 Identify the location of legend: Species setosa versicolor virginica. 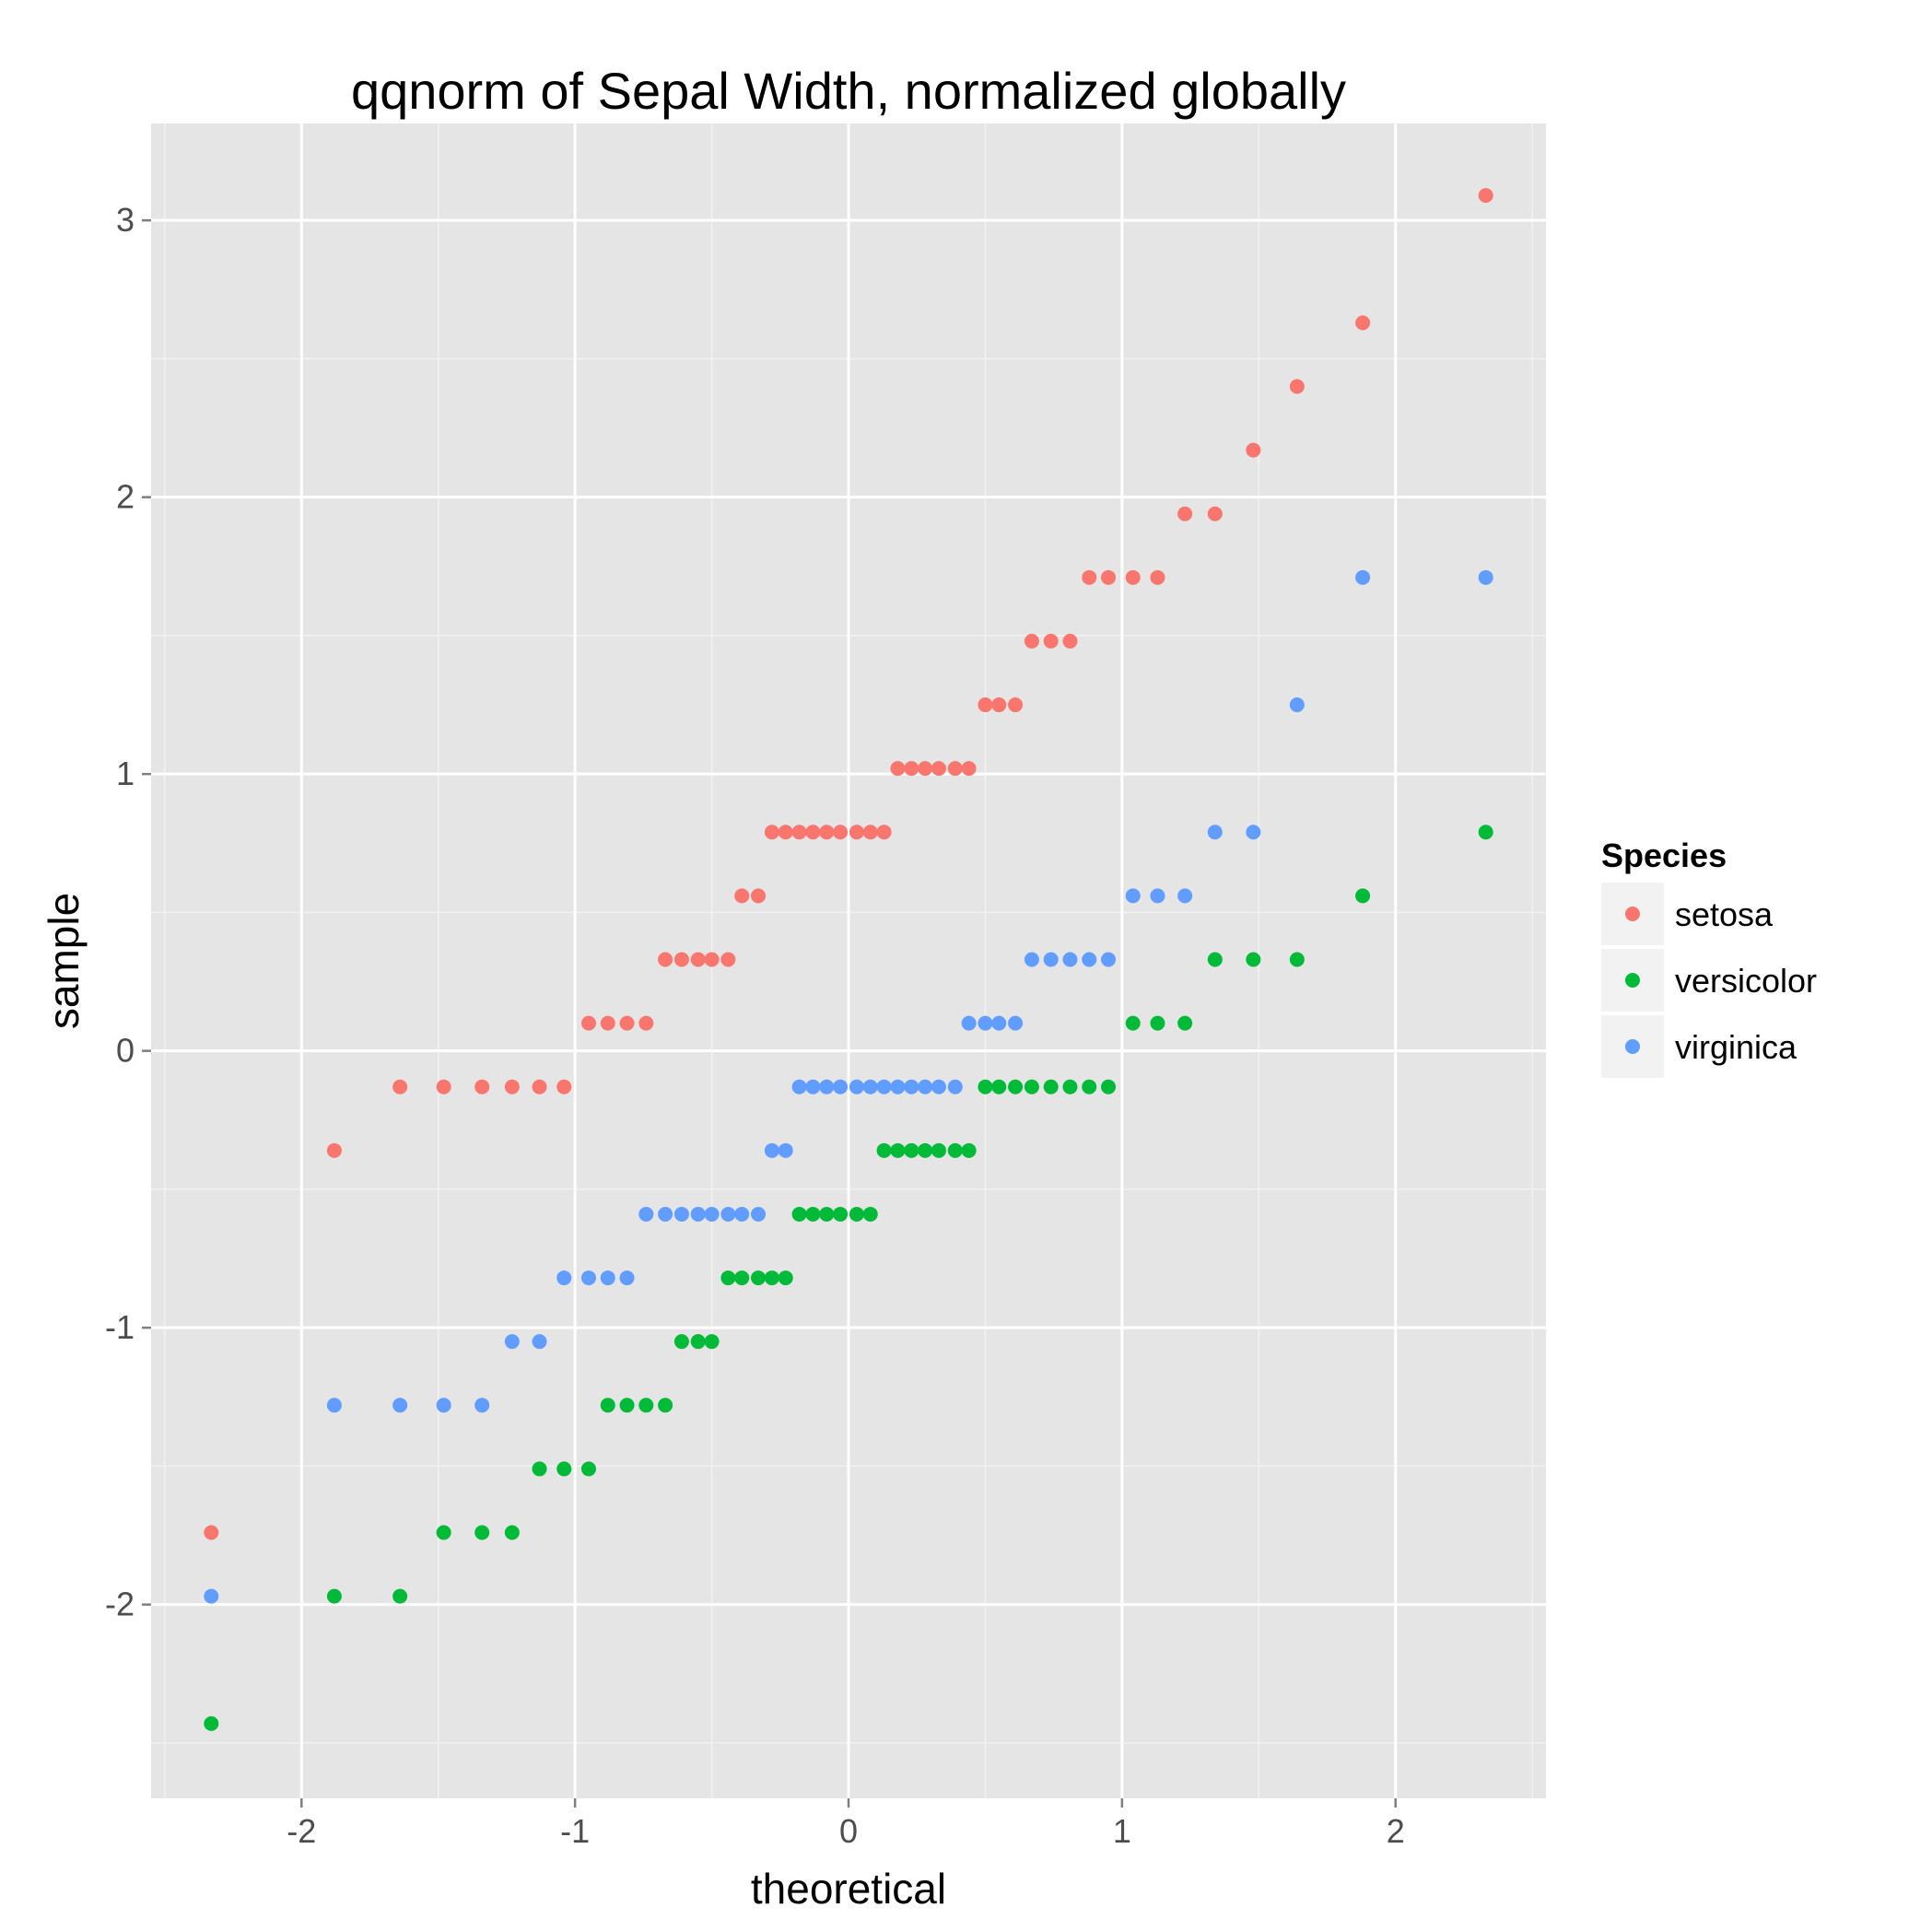
(1709, 957).